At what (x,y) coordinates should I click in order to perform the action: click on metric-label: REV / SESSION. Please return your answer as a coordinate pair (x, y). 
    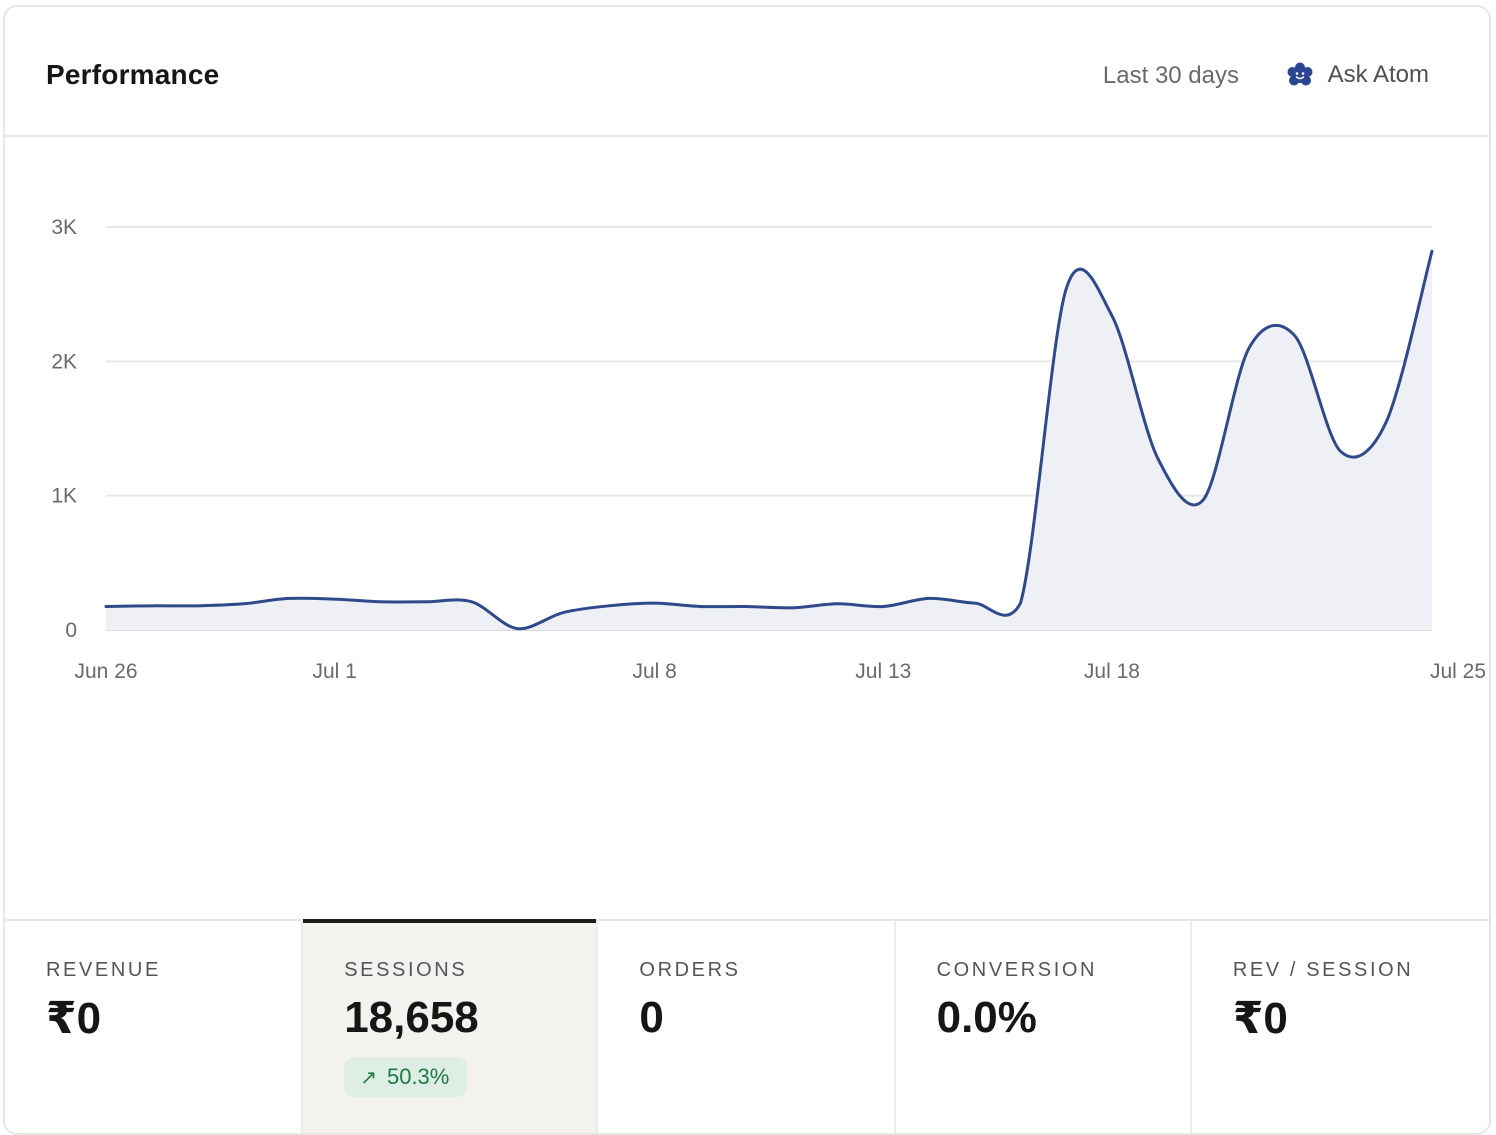
    Looking at the image, I should click on (1323, 970).